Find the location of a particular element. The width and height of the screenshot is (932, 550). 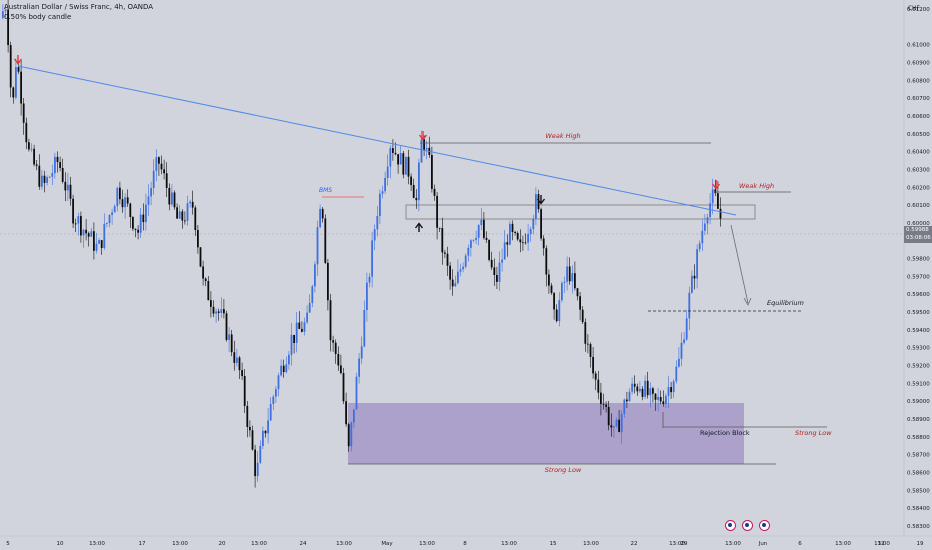

price-tick-label: 0.60200 is located at coordinates (918, 188).